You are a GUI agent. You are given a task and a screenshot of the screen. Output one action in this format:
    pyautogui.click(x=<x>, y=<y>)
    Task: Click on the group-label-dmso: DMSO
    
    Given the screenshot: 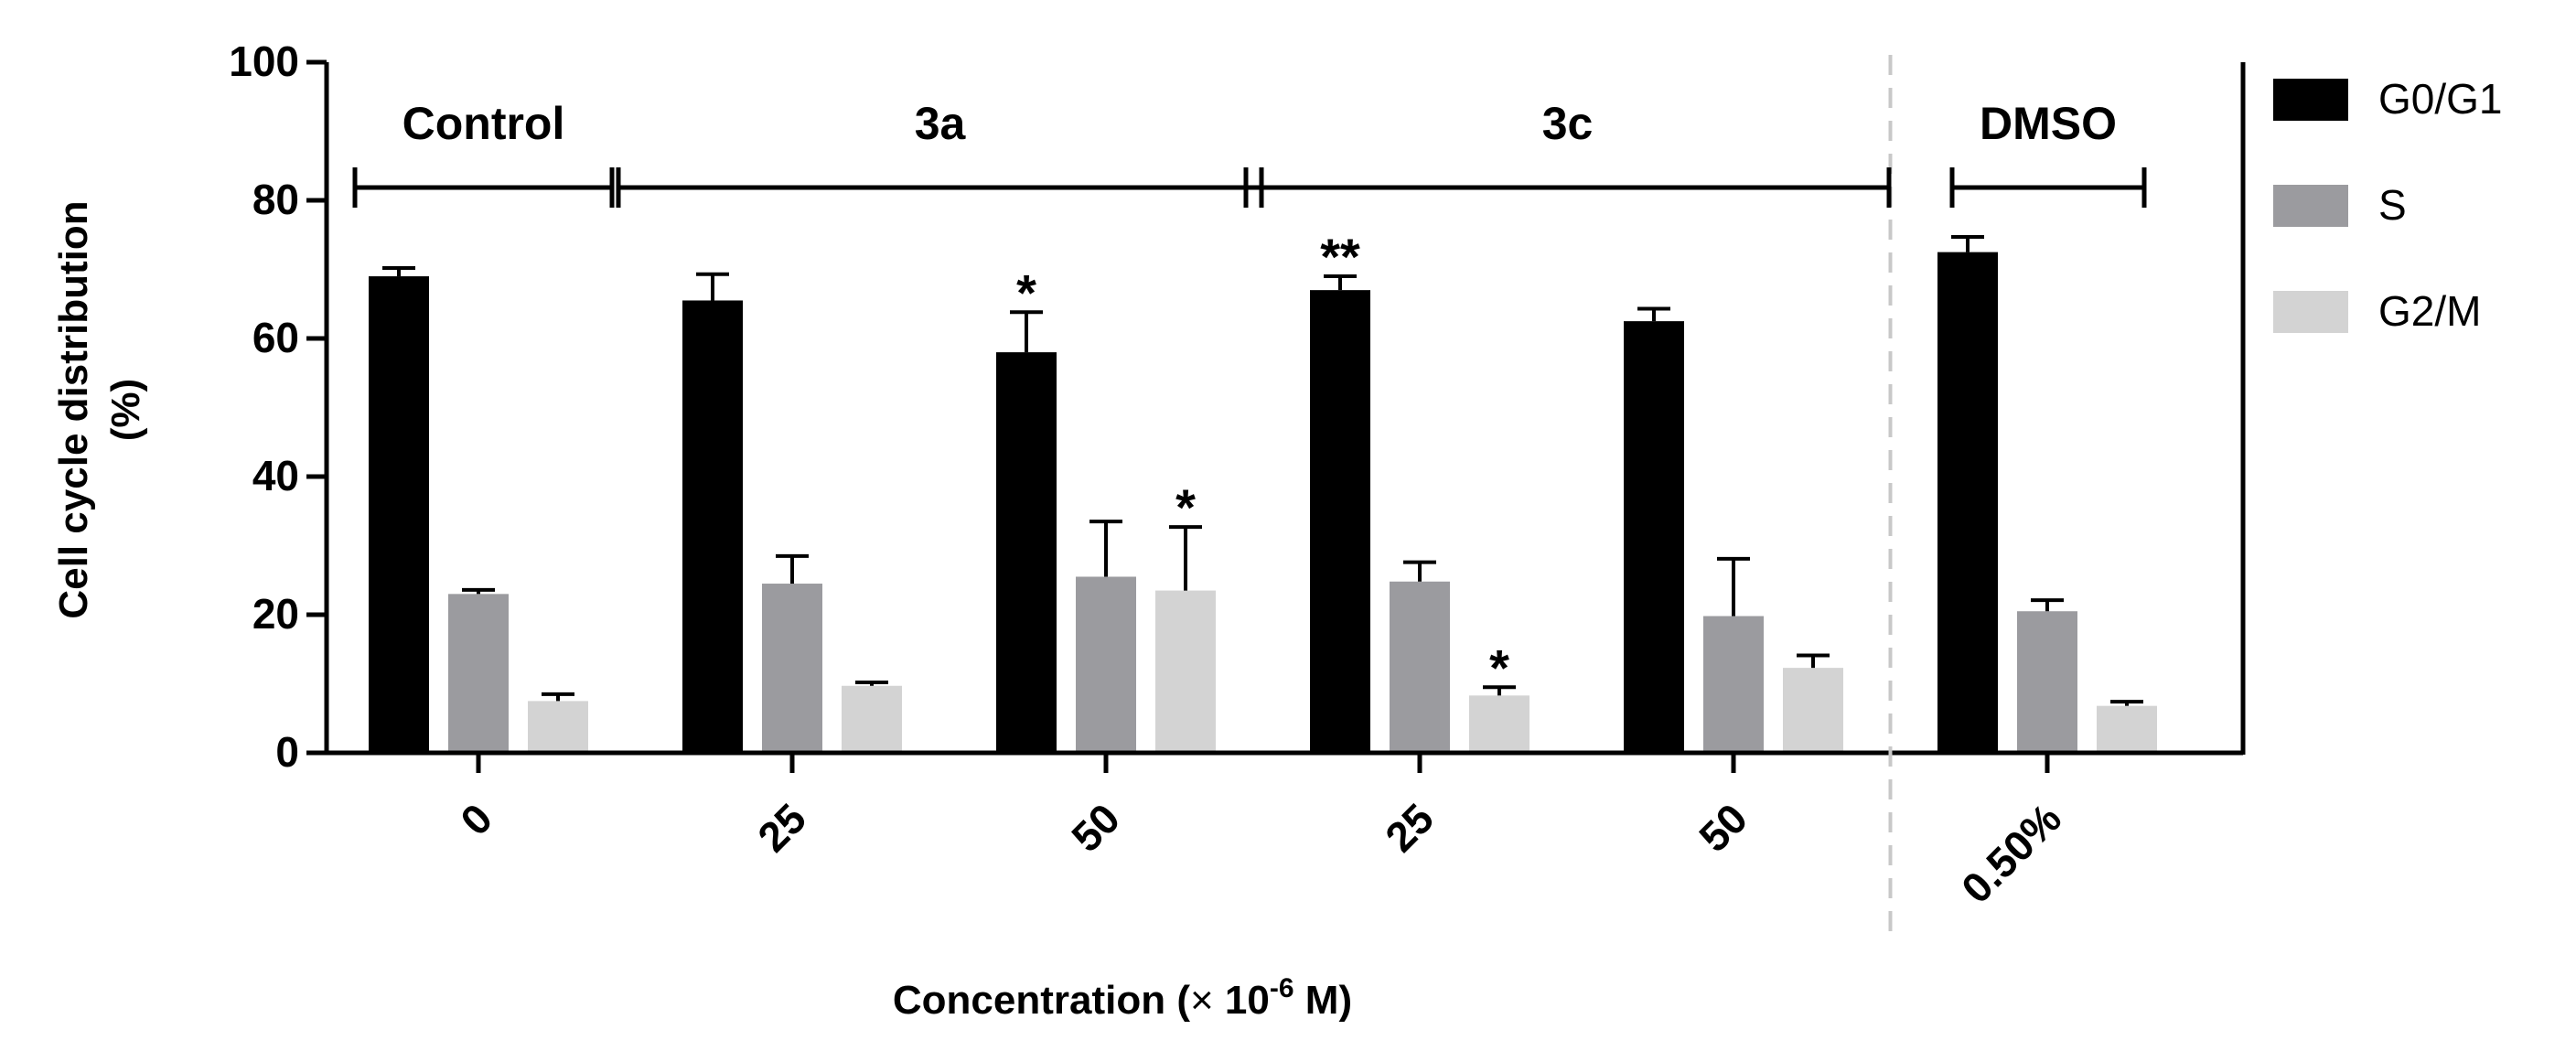 What is the action you would take?
    pyautogui.click(x=2048, y=123)
    